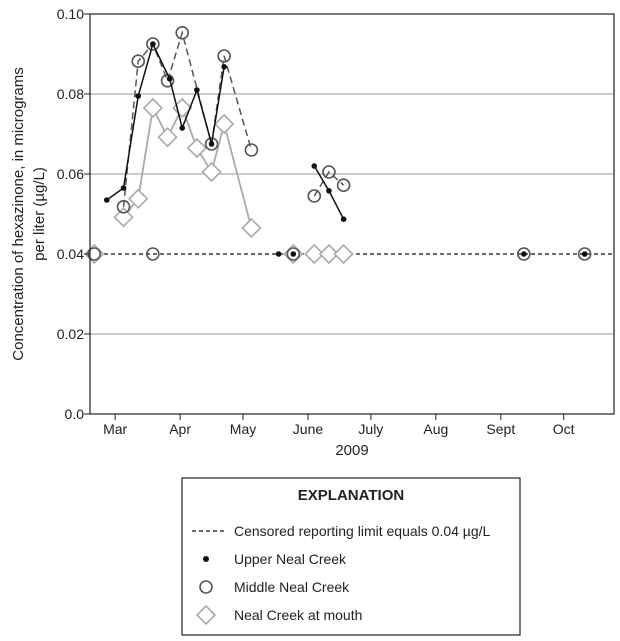 The height and width of the screenshot is (641, 620). I want to click on y-tick-label: 0.08, so click(70, 94).